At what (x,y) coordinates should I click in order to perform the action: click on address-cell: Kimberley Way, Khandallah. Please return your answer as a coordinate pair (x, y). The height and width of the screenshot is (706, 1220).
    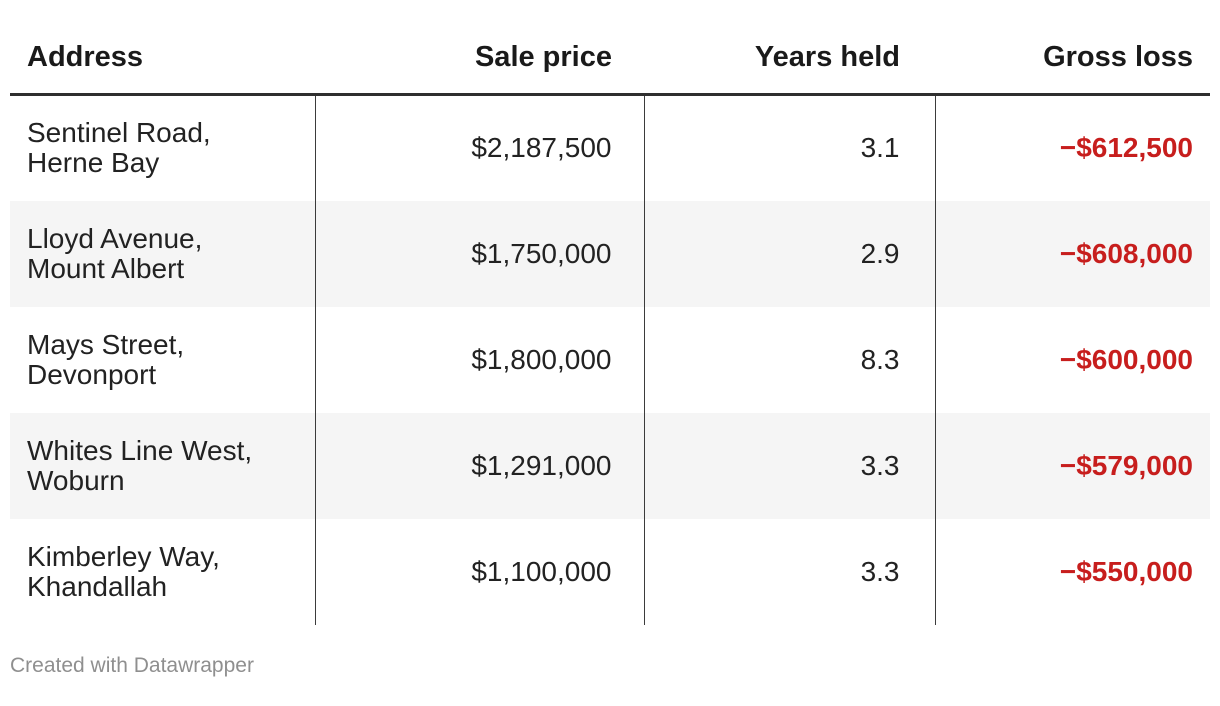
    Looking at the image, I should click on (162, 571).